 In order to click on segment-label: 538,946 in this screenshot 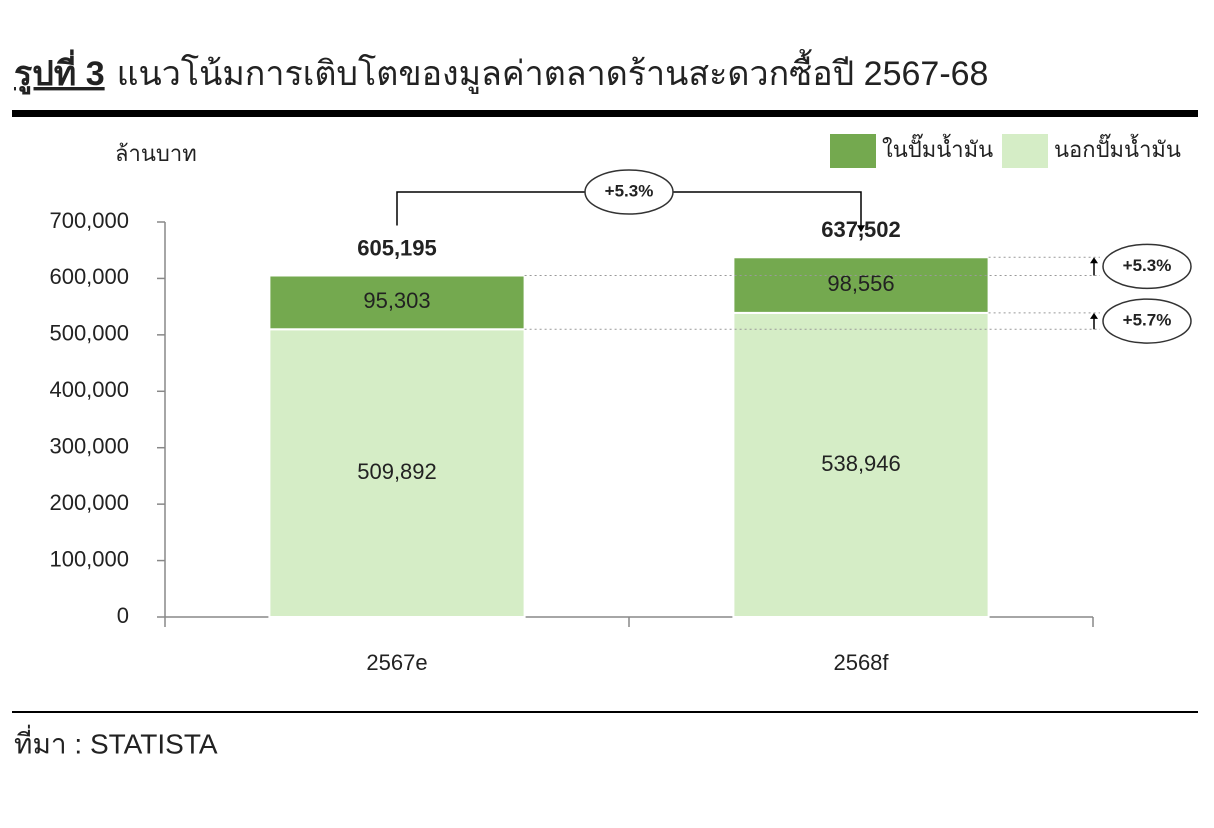, I will do `click(861, 463)`.